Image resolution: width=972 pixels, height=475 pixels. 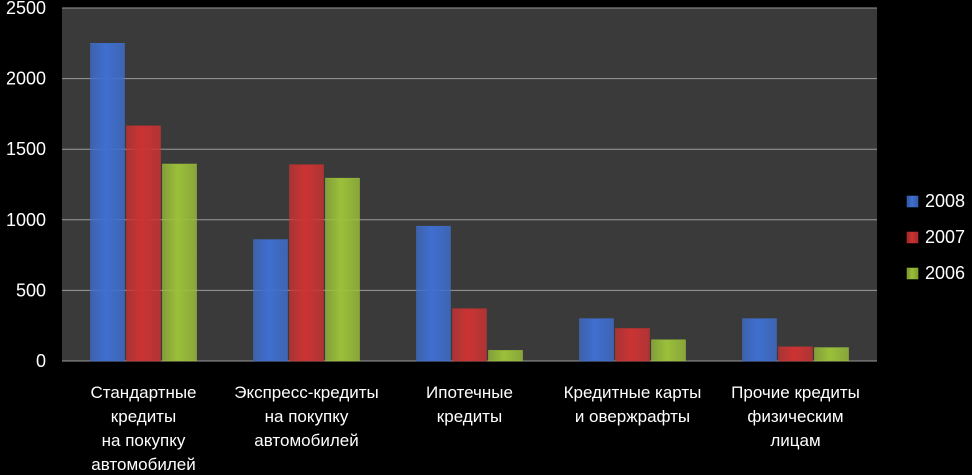 I want to click on category-label: Стандартные кредиты на покупку автомобилей, so click(x=143, y=428).